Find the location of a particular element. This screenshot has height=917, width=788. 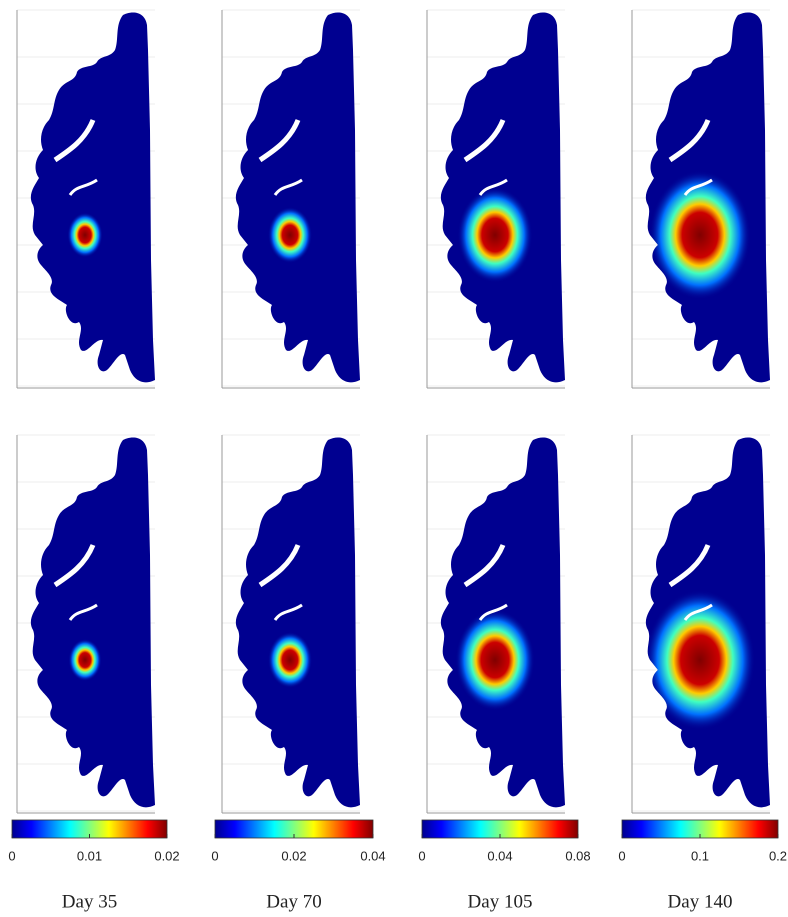

colorbar-tick-label: 0.1 is located at coordinates (700, 855).